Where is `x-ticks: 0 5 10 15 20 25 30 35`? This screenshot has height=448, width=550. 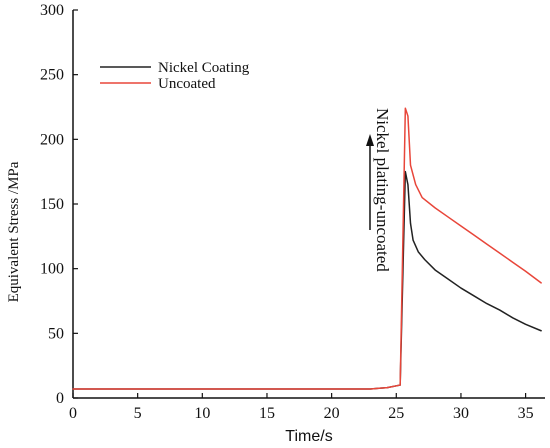
x-ticks: 0 5 10 15 20 25 30 35 is located at coordinates (301, 407).